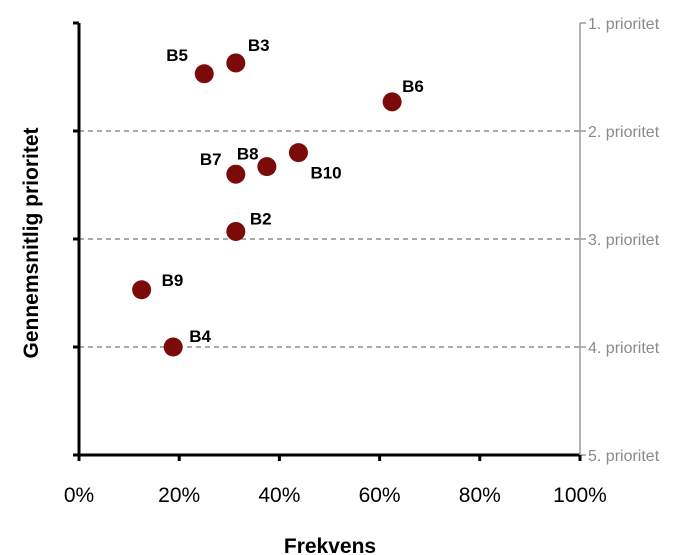 The image size is (674, 555). I want to click on right-tick-label: 4. prioritet, so click(624, 348).